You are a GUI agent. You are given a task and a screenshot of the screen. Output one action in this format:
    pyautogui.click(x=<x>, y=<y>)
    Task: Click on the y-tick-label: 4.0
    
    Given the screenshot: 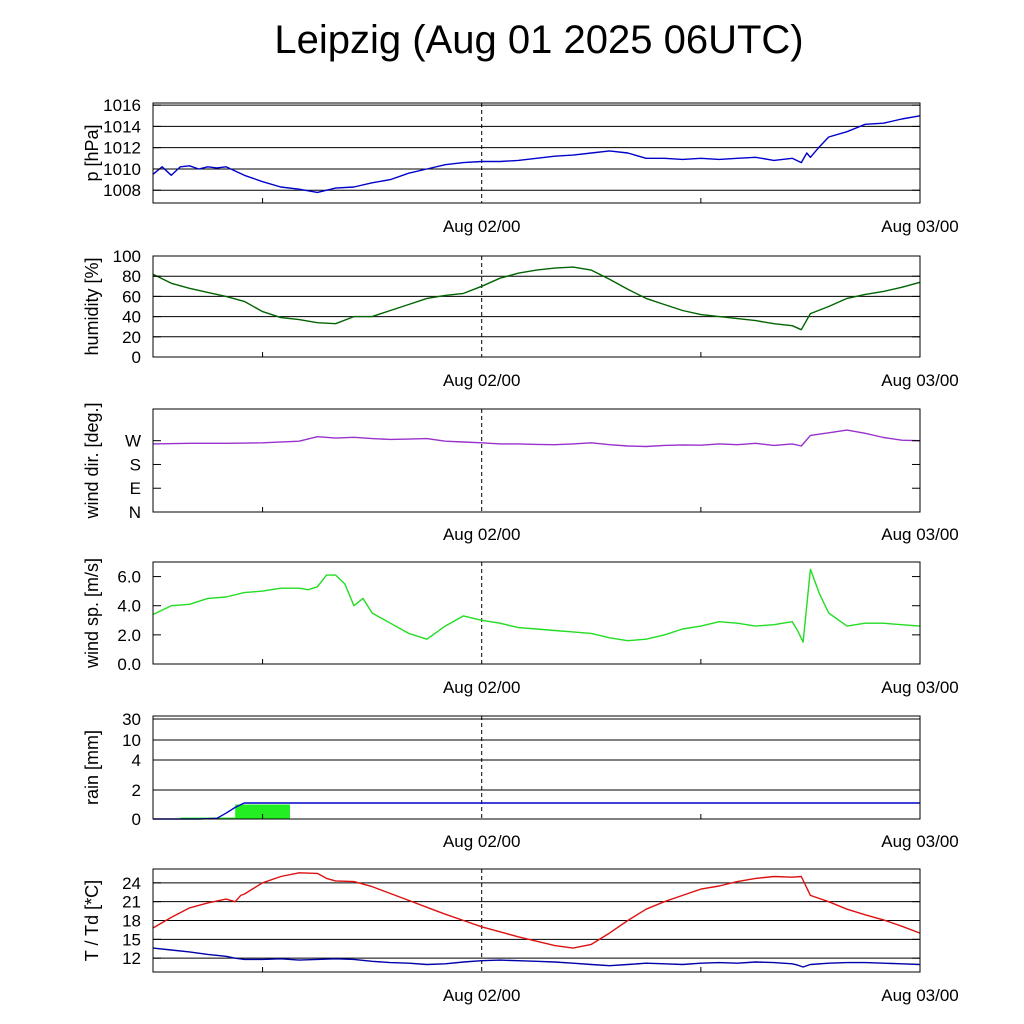 What is the action you would take?
    pyautogui.click(x=129, y=606)
    